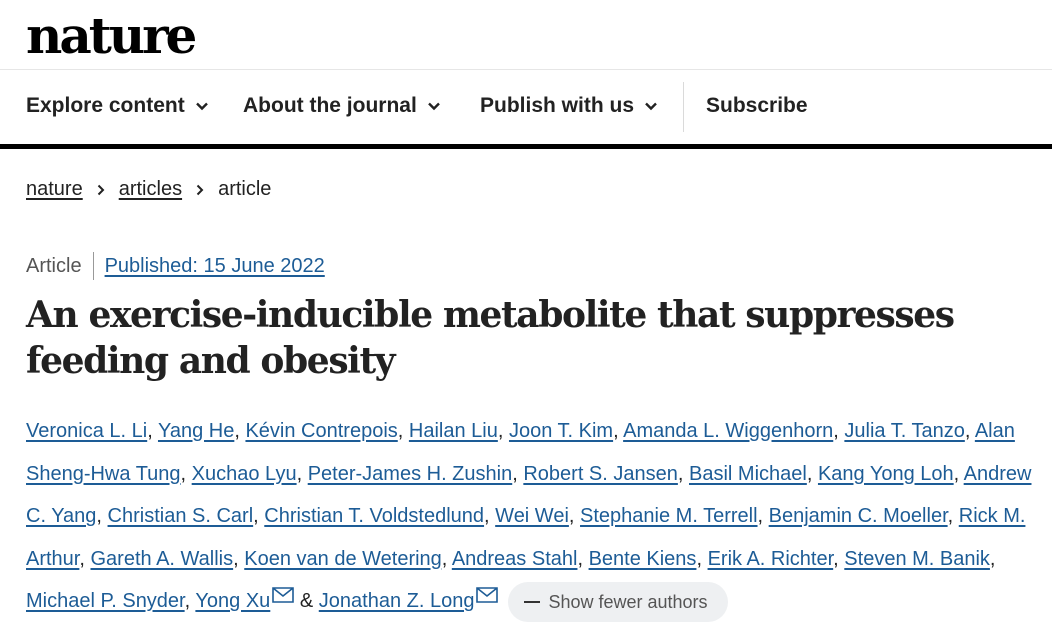 The height and width of the screenshot is (632, 1052). I want to click on author-link: Steven M. Banik, so click(917, 558).